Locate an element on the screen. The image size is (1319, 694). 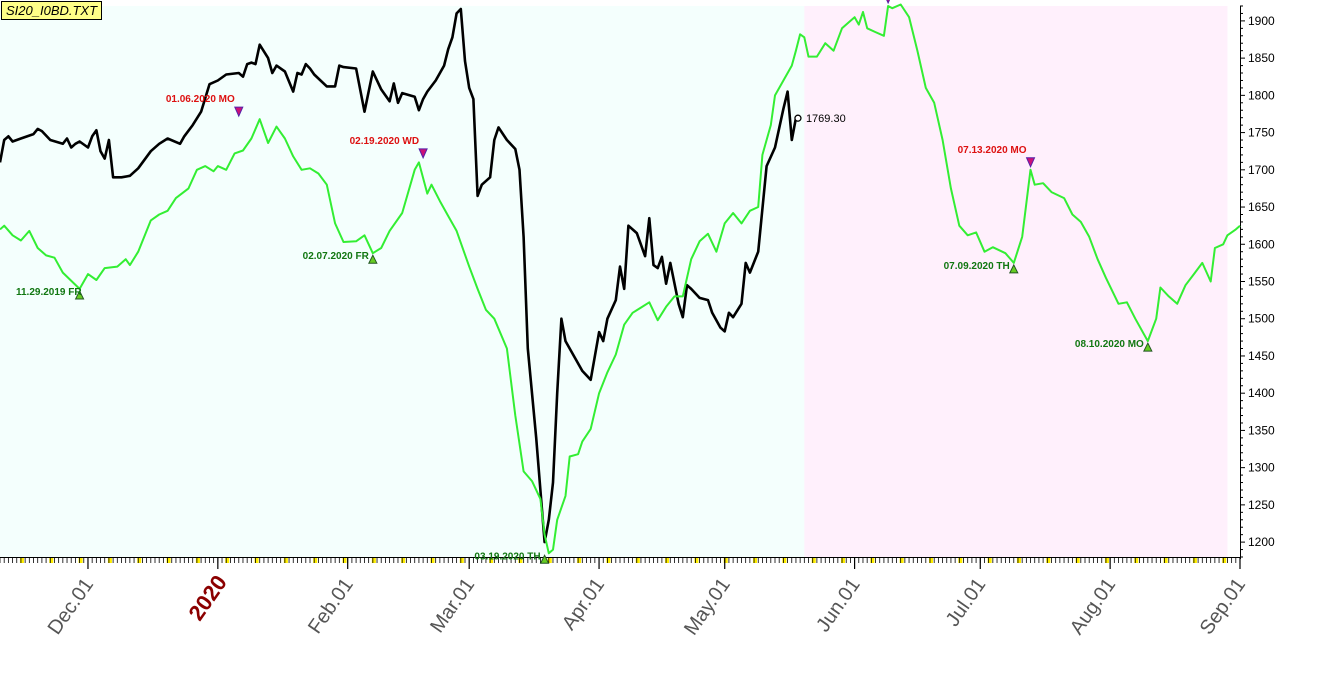
x-tick-label-Jun.01: Jun.01 is located at coordinates (838, 605).